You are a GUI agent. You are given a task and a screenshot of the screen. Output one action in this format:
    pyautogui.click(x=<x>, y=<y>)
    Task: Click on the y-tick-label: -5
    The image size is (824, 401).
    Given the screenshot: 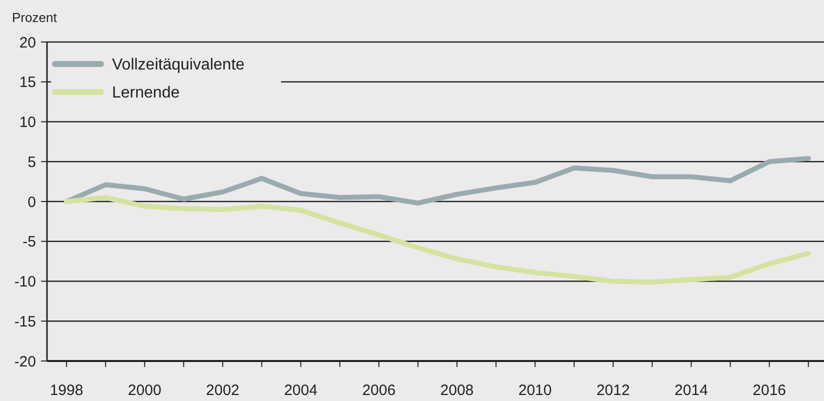 What is the action you would take?
    pyautogui.click(x=29, y=242)
    